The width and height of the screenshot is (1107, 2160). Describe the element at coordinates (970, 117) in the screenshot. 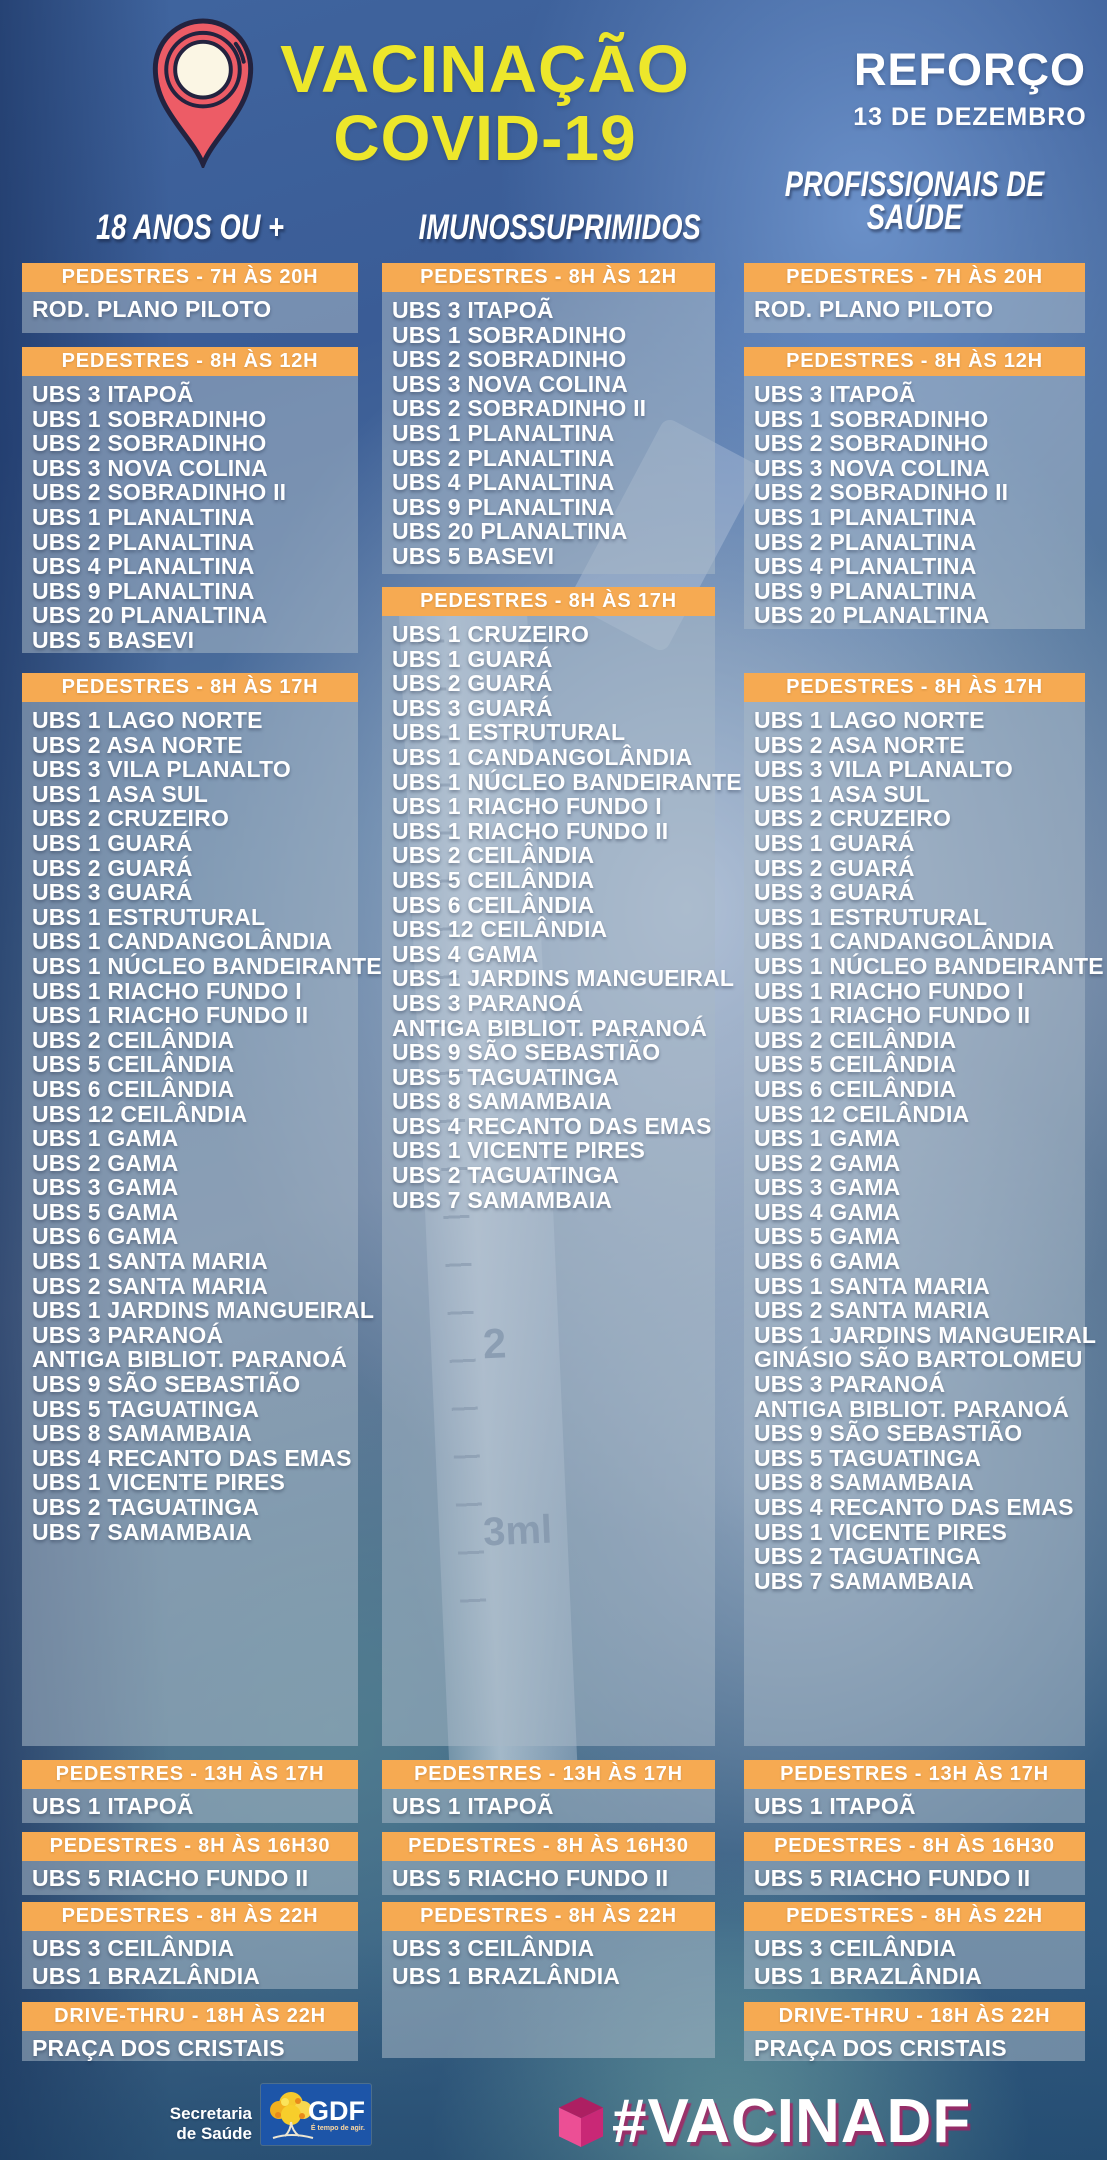

I see `dose-badge-date: 13 DE DEZEMBRO` at that location.